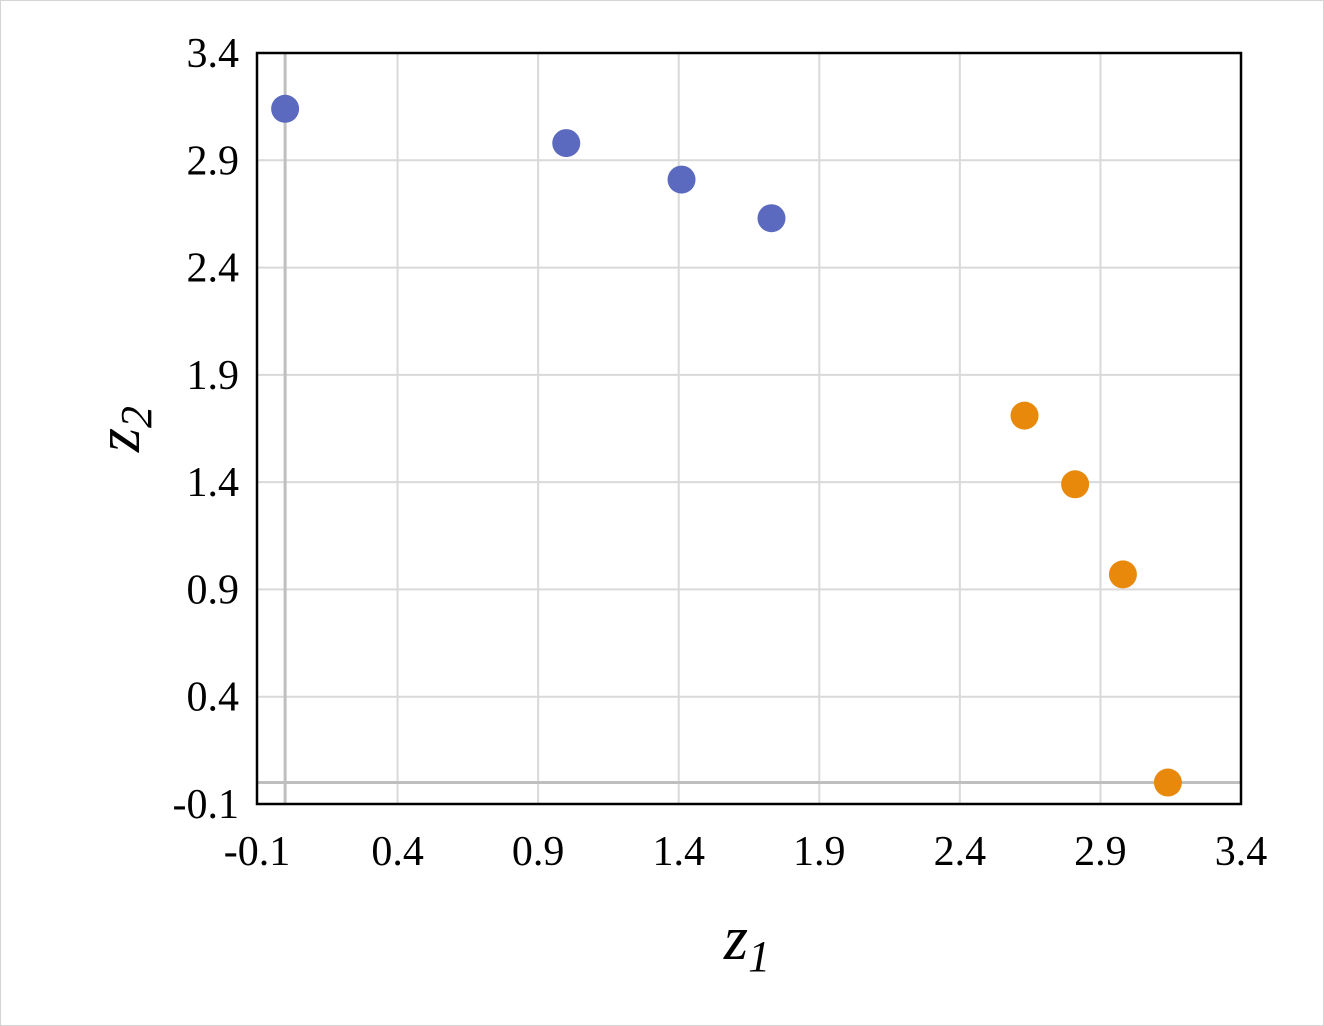 This screenshot has width=1324, height=1026. I want to click on y-tick-label: 0.9, so click(213, 590).